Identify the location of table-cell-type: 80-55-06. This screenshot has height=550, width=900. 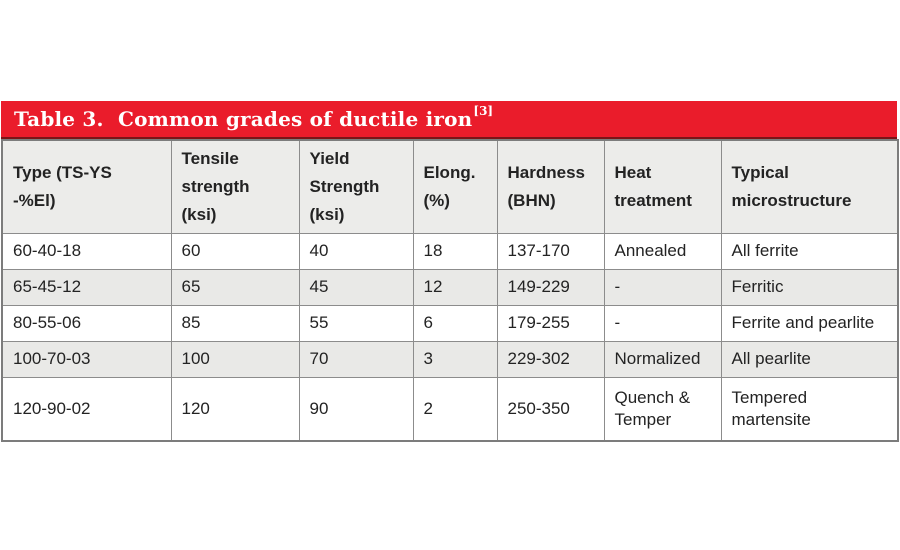
(86, 323).